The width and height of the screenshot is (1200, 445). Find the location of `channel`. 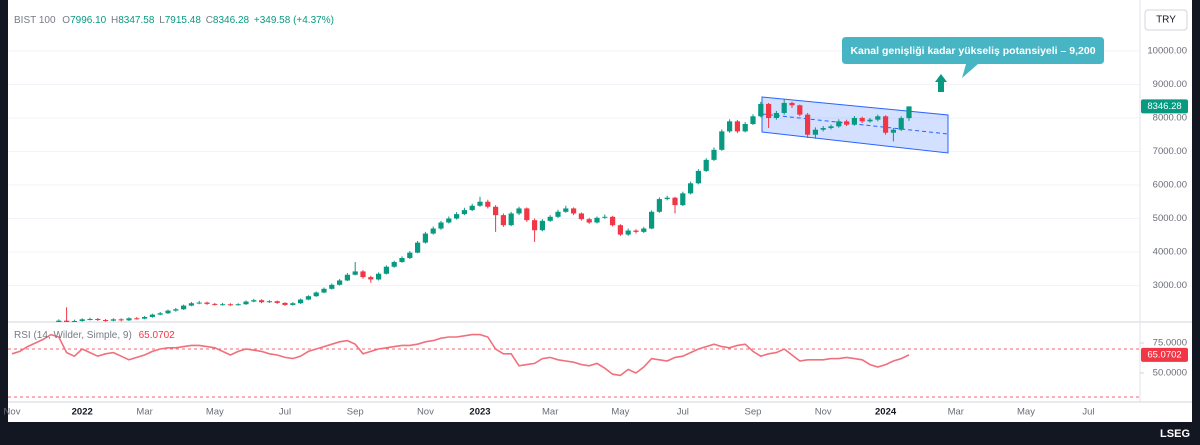

channel is located at coordinates (855, 125).